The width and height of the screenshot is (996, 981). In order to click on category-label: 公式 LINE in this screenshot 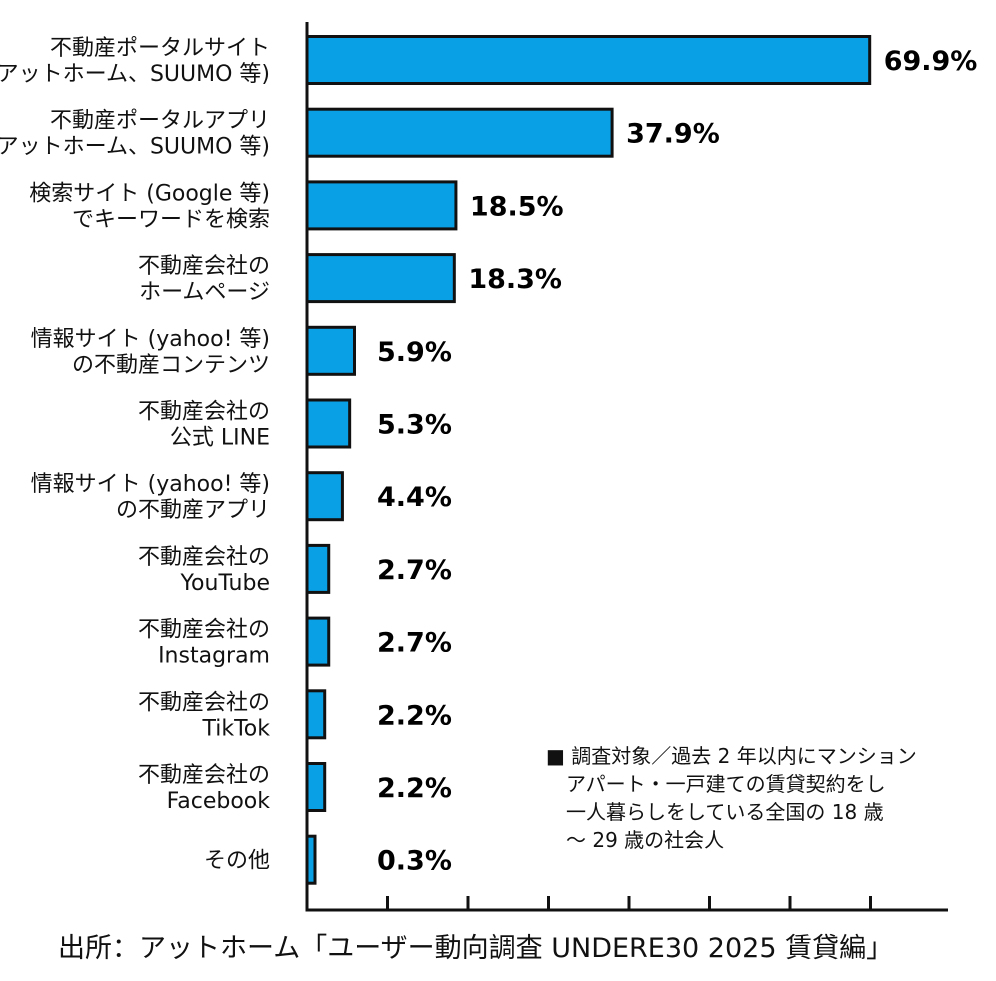, I will do `click(220, 438)`.